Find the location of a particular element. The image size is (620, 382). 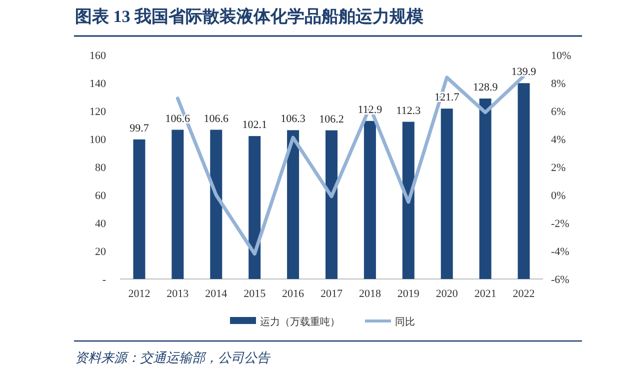

y-tick-label: 120 is located at coordinates (98, 112).